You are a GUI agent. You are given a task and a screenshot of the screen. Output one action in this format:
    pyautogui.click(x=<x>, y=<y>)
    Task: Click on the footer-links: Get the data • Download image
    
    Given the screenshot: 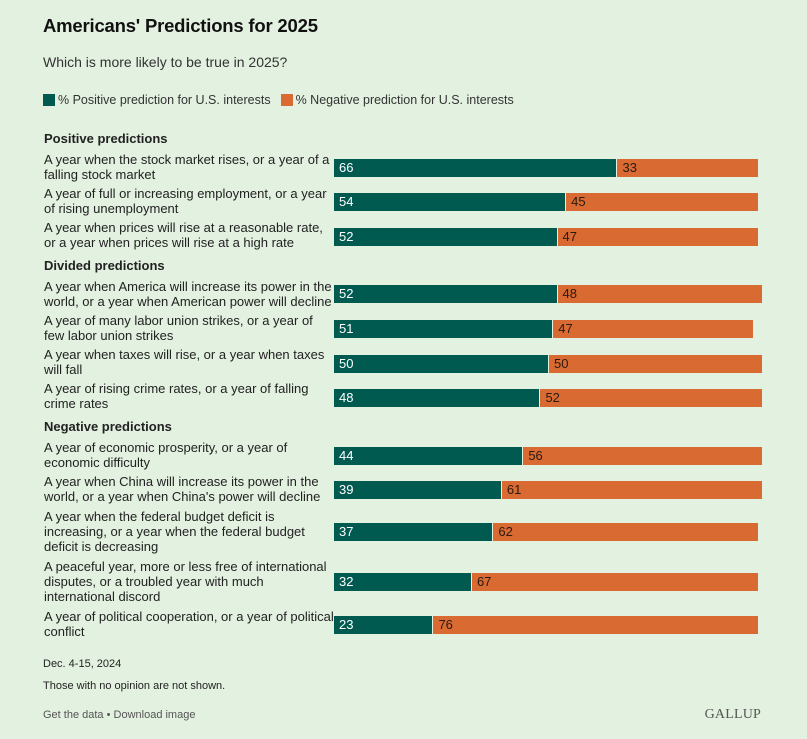 What is the action you would take?
    pyautogui.click(x=119, y=715)
    